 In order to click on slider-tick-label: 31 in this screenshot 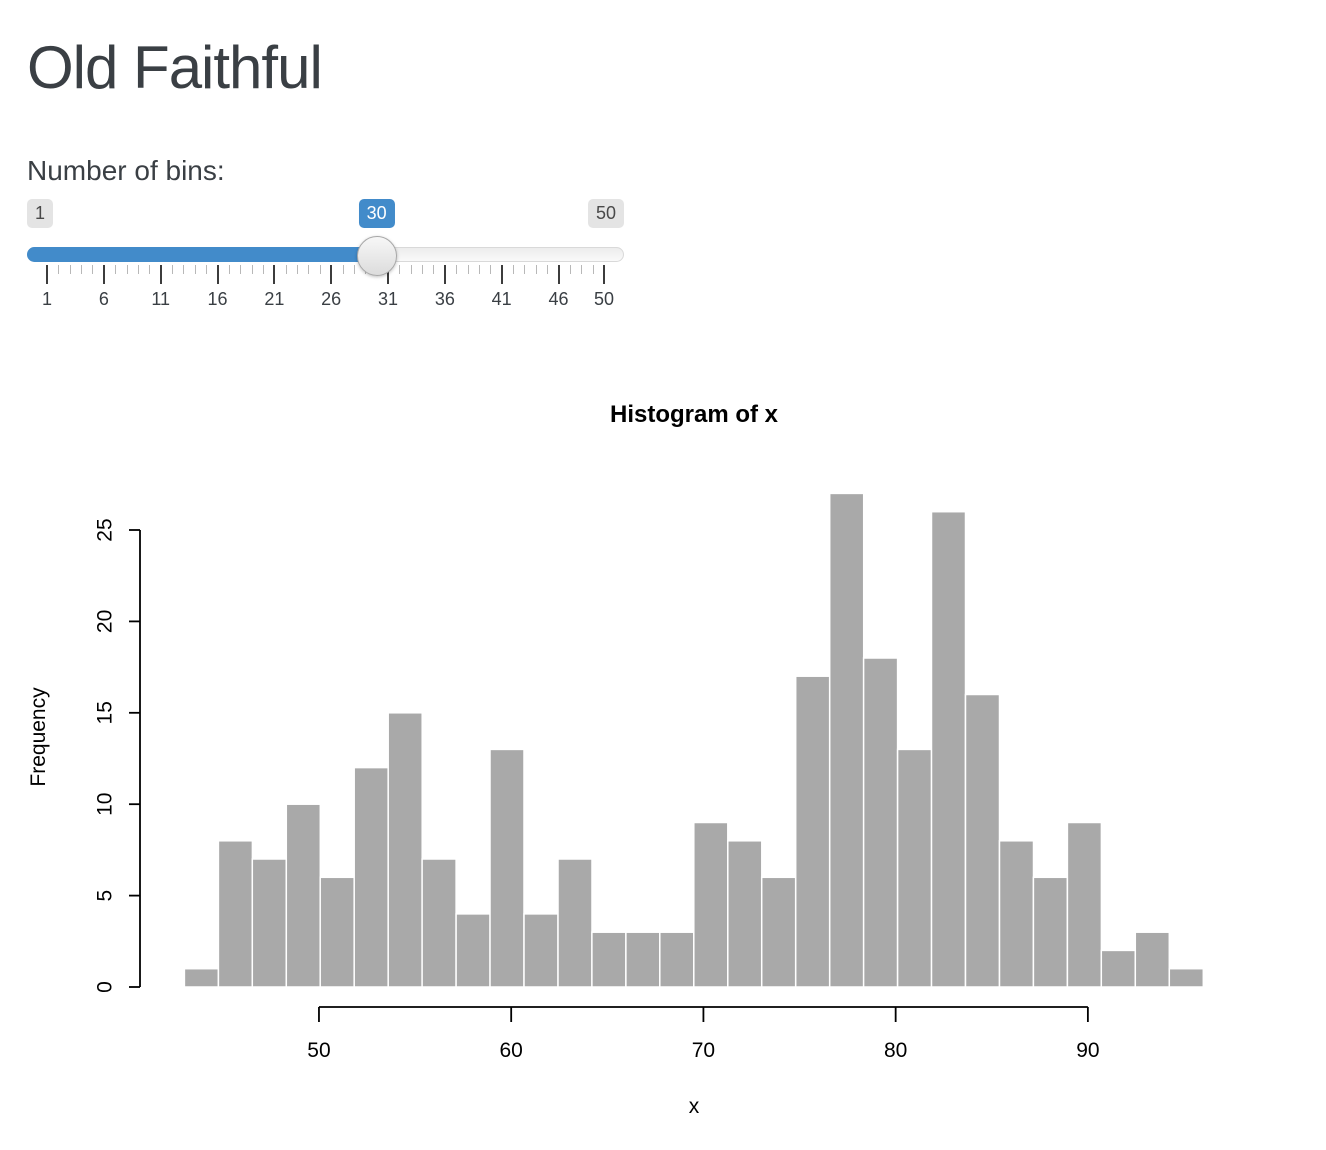, I will do `click(388, 299)`.